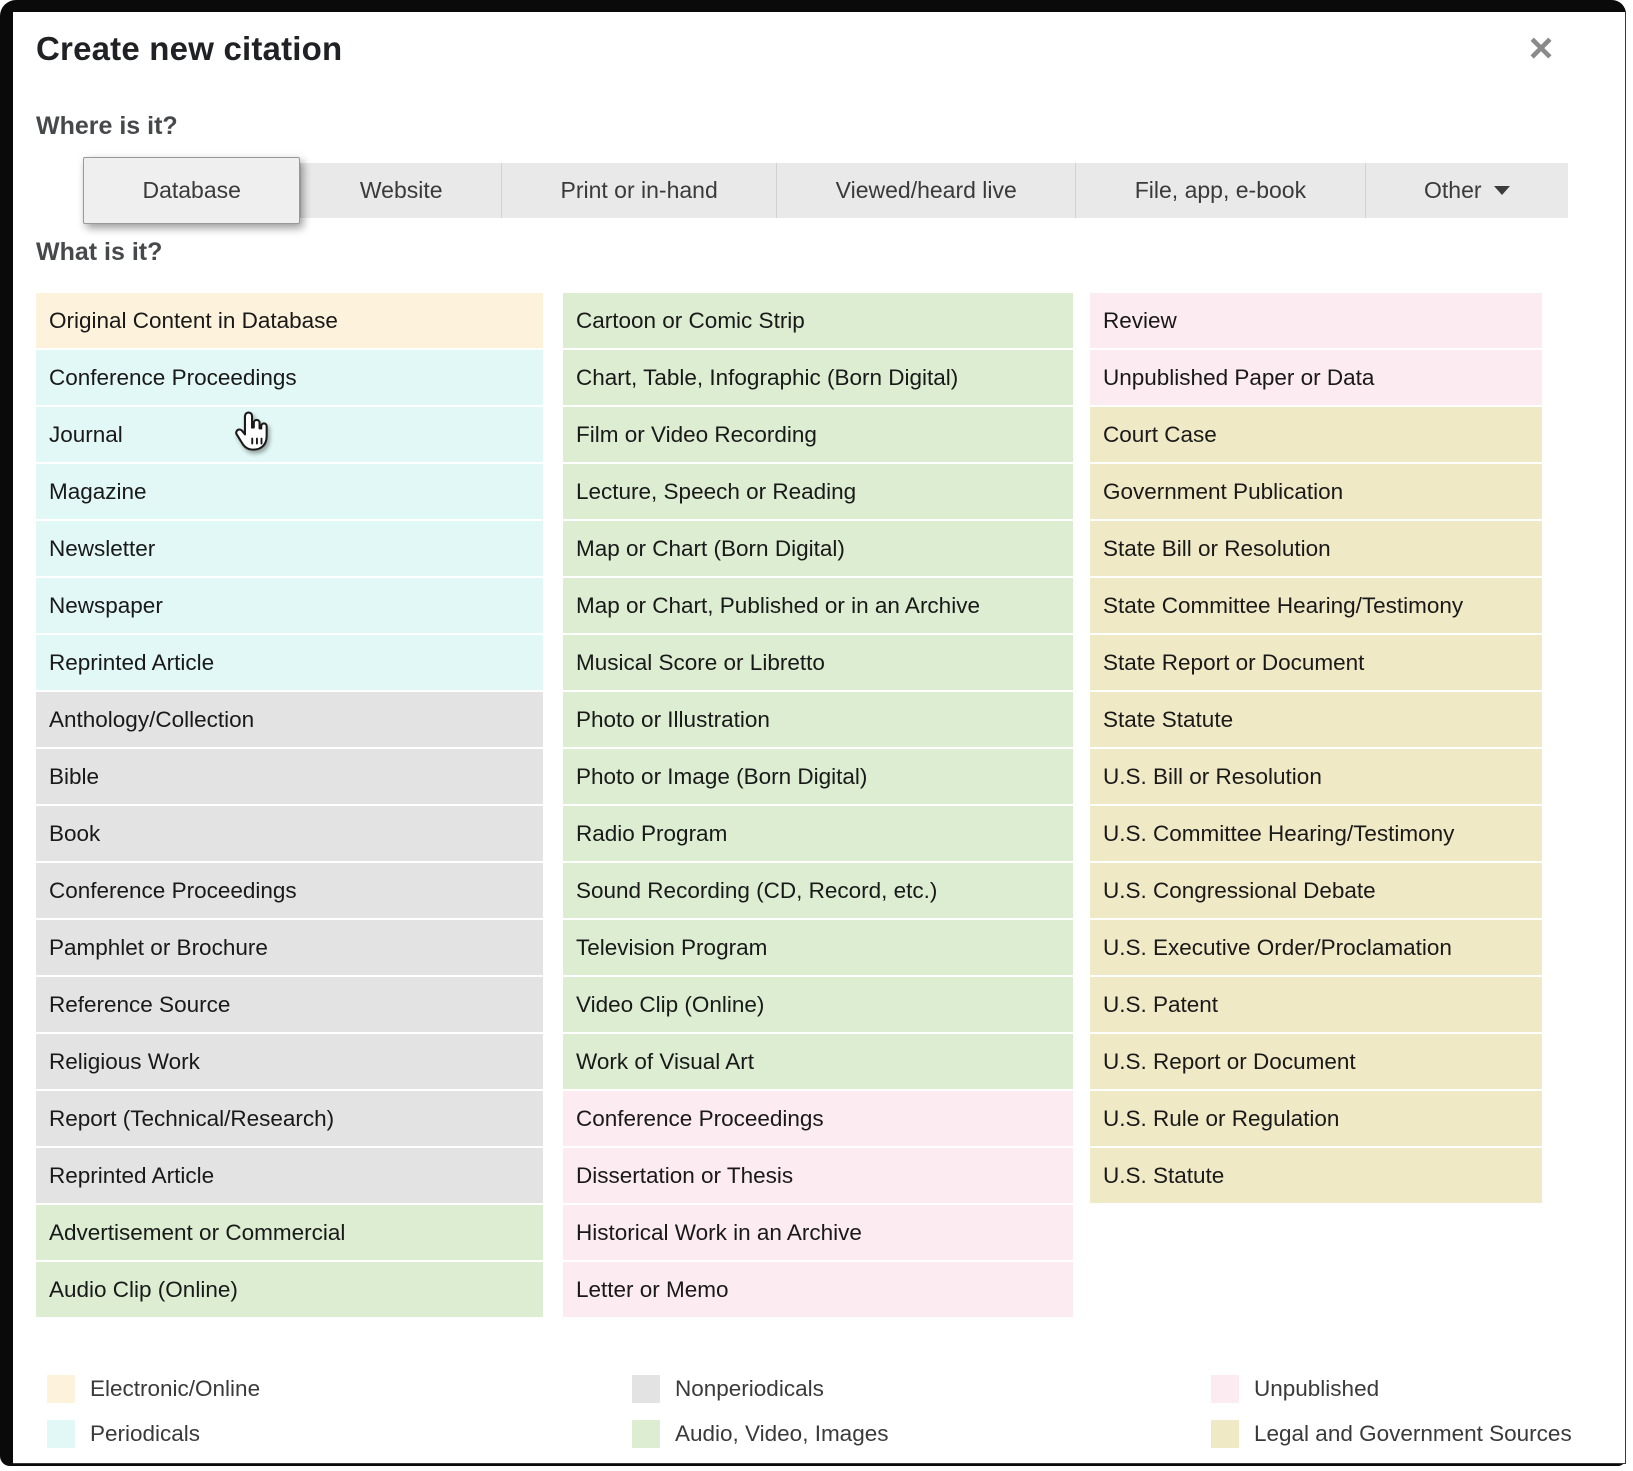  I want to click on citation-type-unpublished-paper-or-data: Unpublished Paper or Data, so click(1316, 377).